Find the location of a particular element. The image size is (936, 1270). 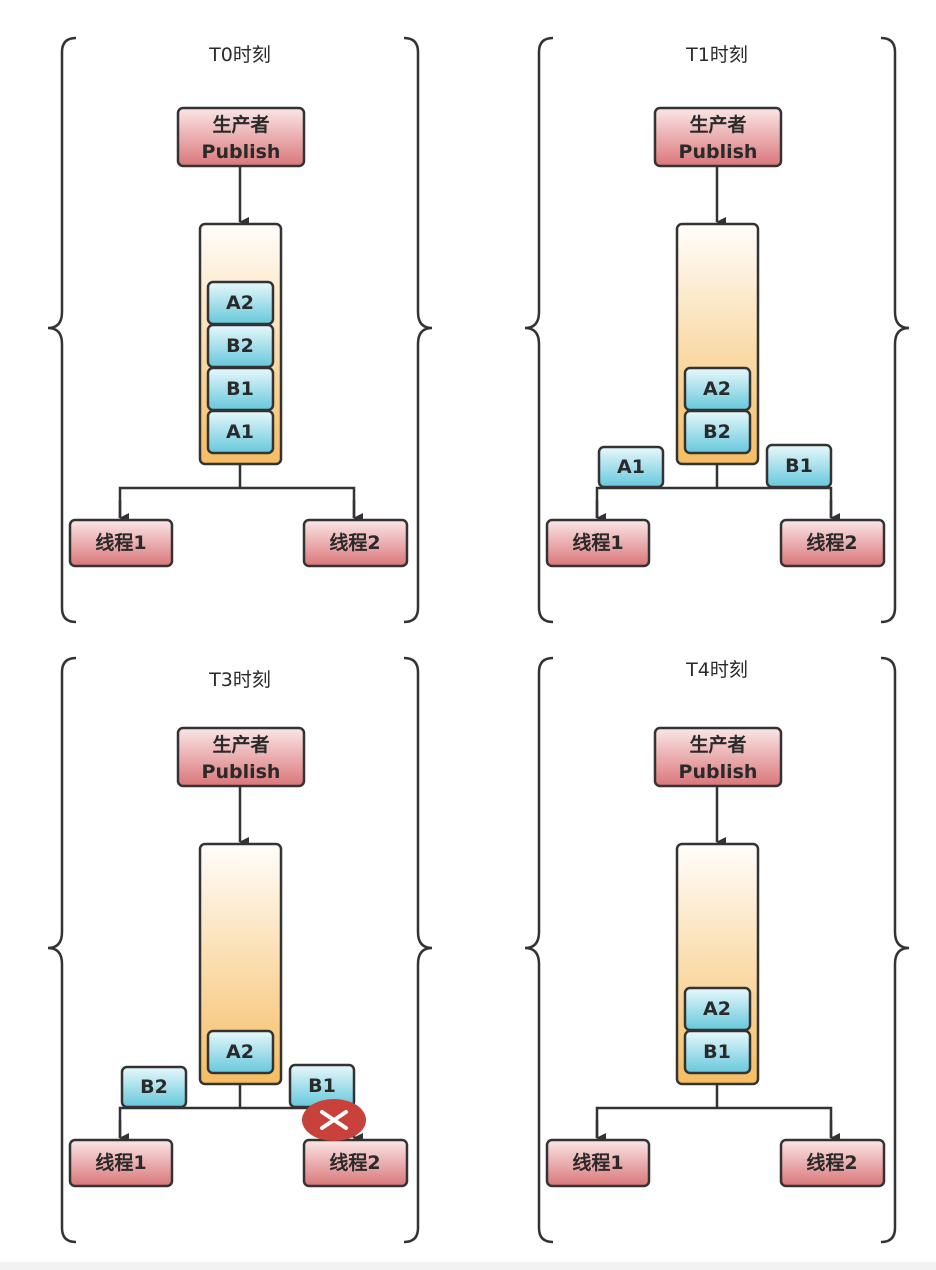

in-transit-item-thread2 is located at coordinates (799, 466).